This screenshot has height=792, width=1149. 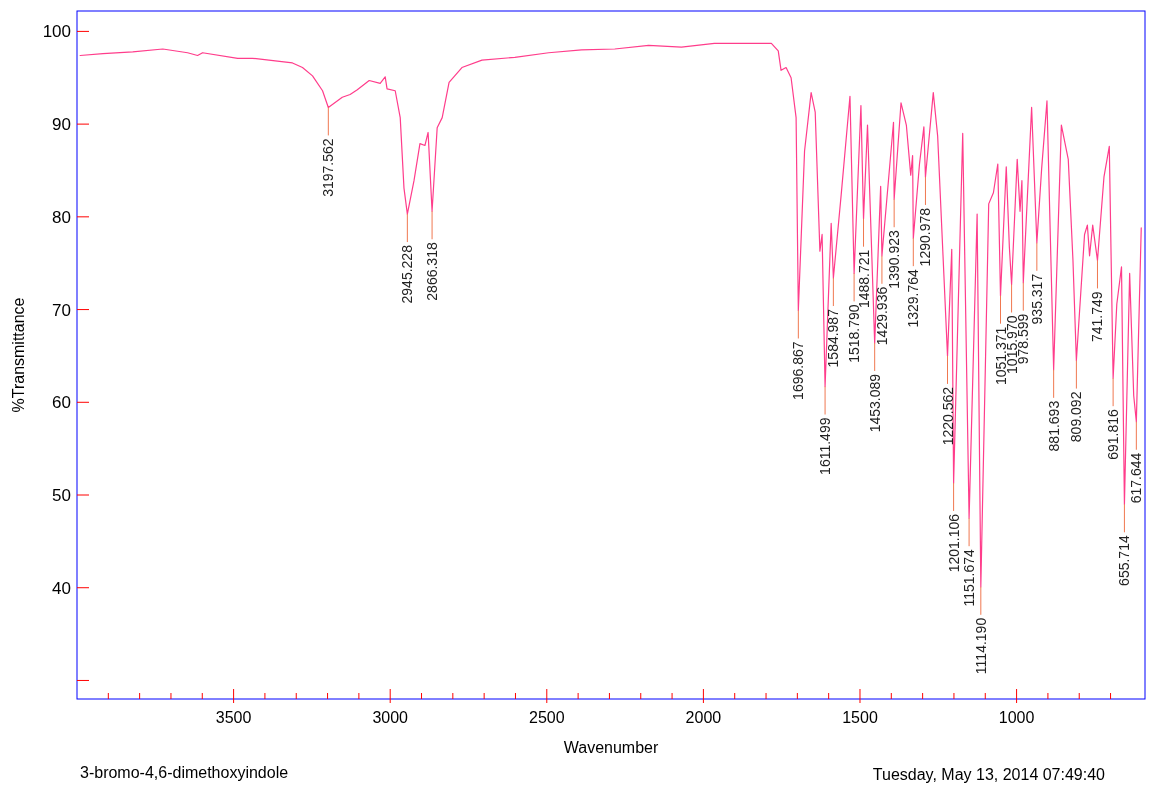 What do you see at coordinates (1136, 478) in the screenshot?
I see `annotation: 617.644` at bounding box center [1136, 478].